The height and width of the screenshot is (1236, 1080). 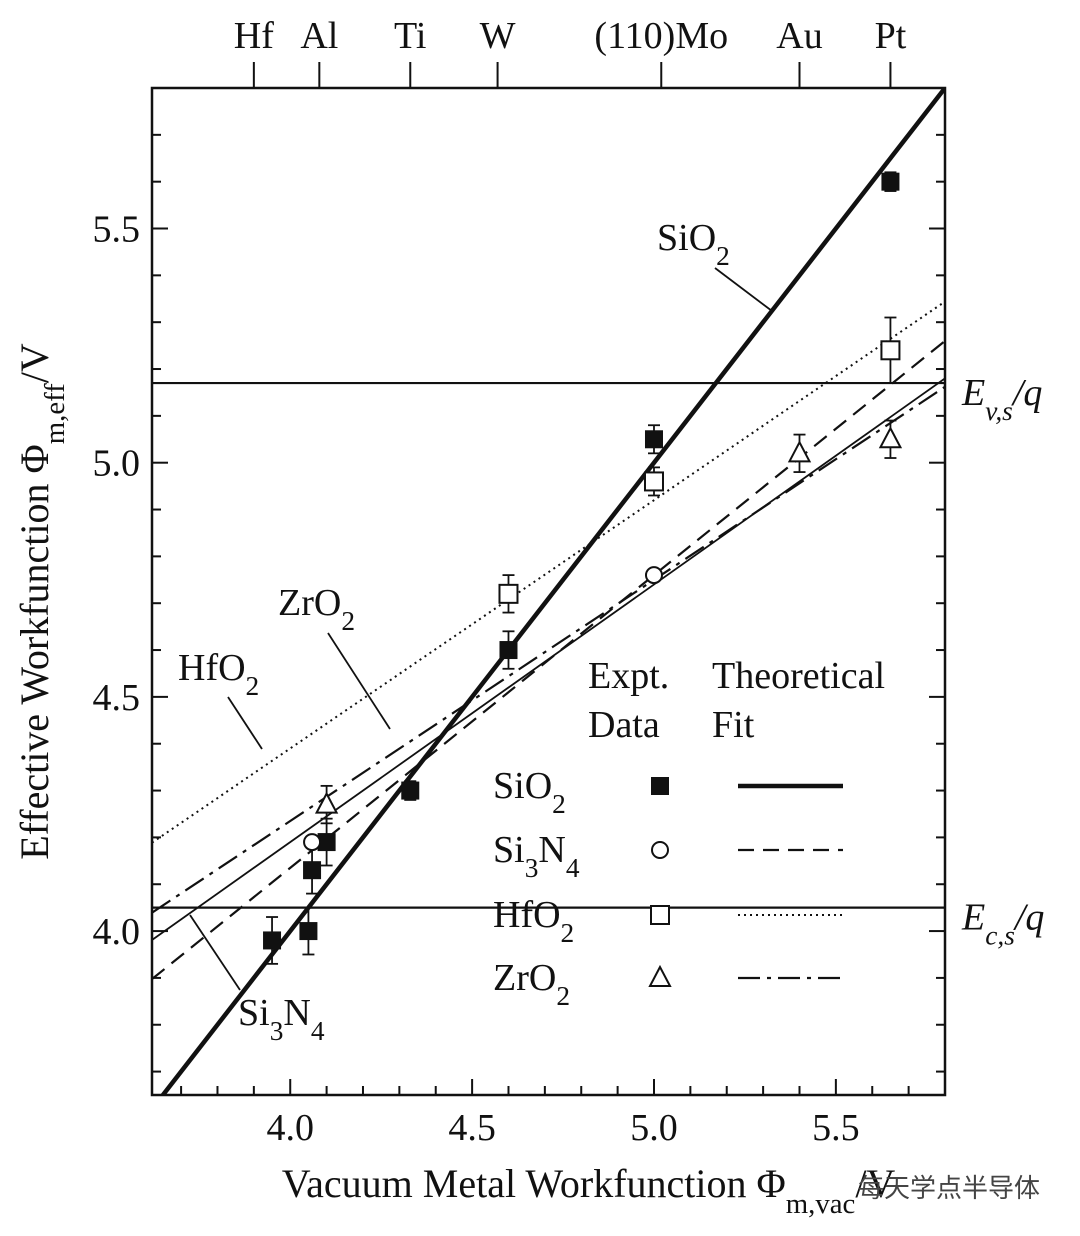 I want to click on top-metal-label: (110)Mo, so click(x=661, y=36).